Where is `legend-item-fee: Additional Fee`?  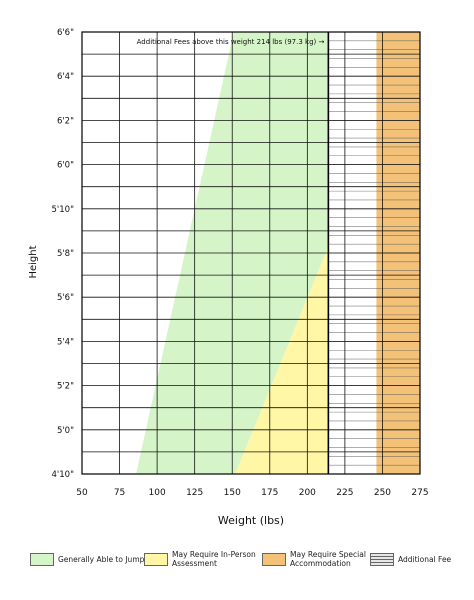 legend-item-fee: Additional Fee is located at coordinates (414, 559).